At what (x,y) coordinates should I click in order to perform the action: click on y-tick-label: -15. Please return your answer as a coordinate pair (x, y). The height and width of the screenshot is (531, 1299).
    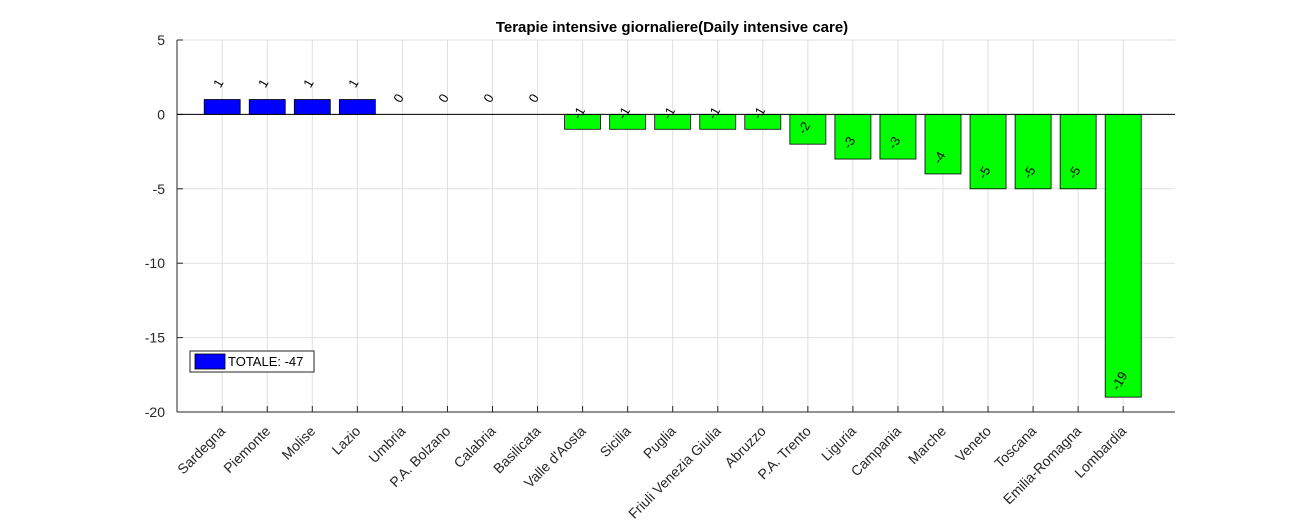
    Looking at the image, I should click on (155, 338).